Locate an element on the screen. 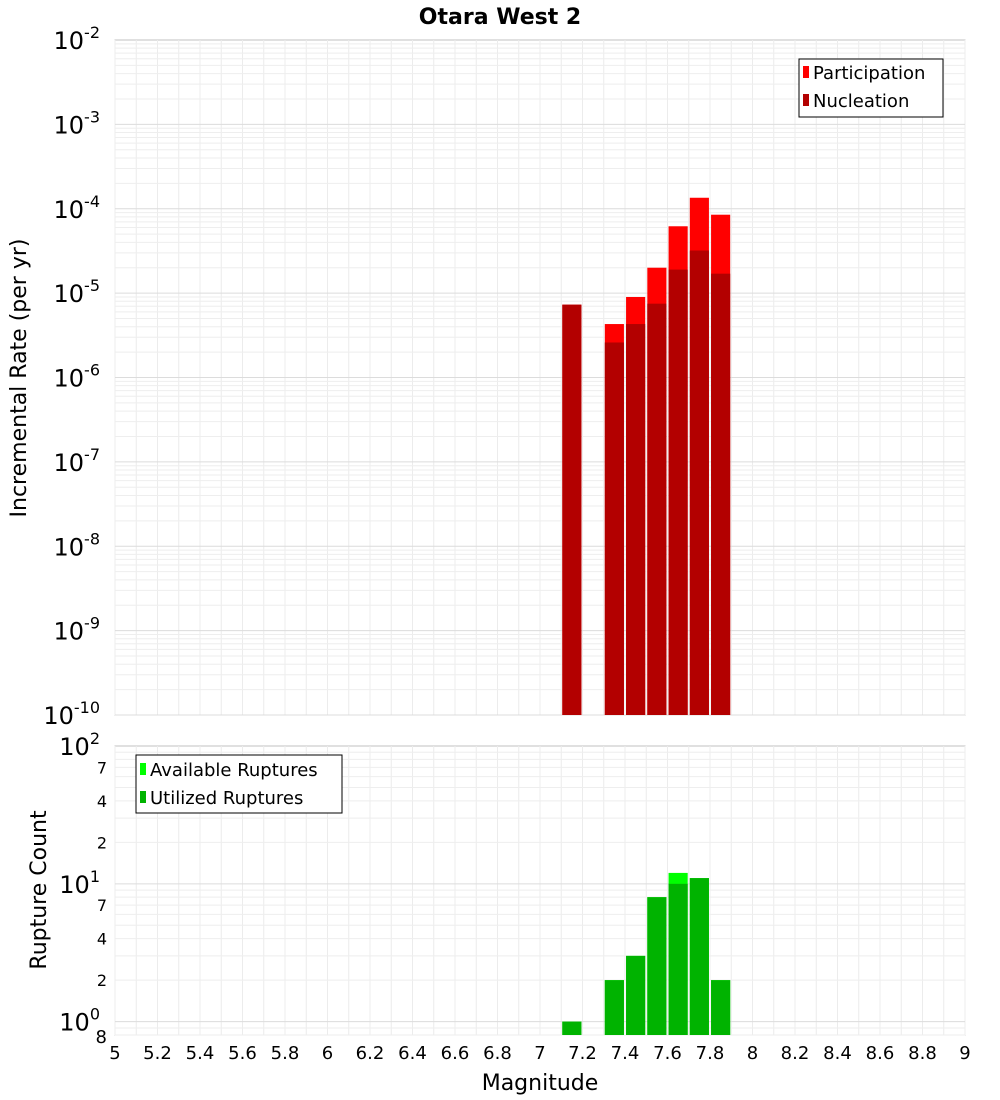 The image size is (1000, 1100). participation-legend-label: Participation is located at coordinates (869, 73).